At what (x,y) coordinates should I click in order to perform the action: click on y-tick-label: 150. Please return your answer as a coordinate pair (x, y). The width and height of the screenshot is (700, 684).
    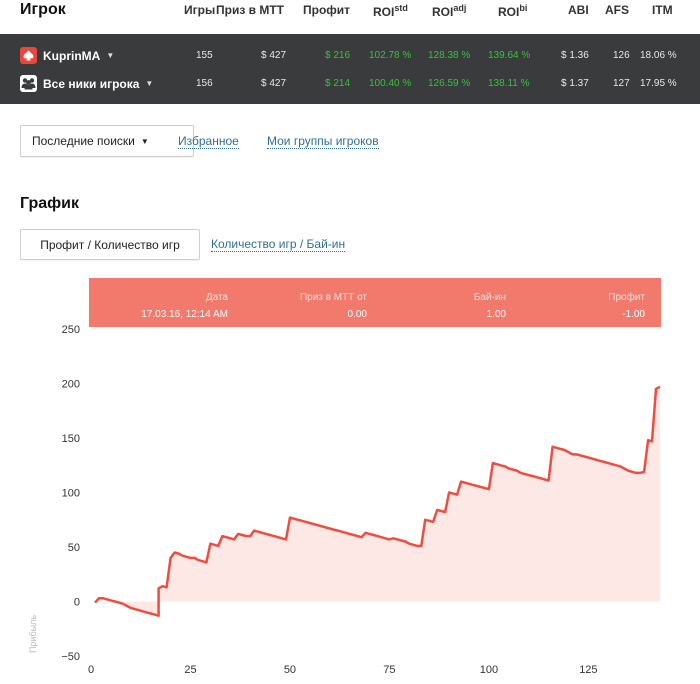
    Looking at the image, I should click on (71, 439).